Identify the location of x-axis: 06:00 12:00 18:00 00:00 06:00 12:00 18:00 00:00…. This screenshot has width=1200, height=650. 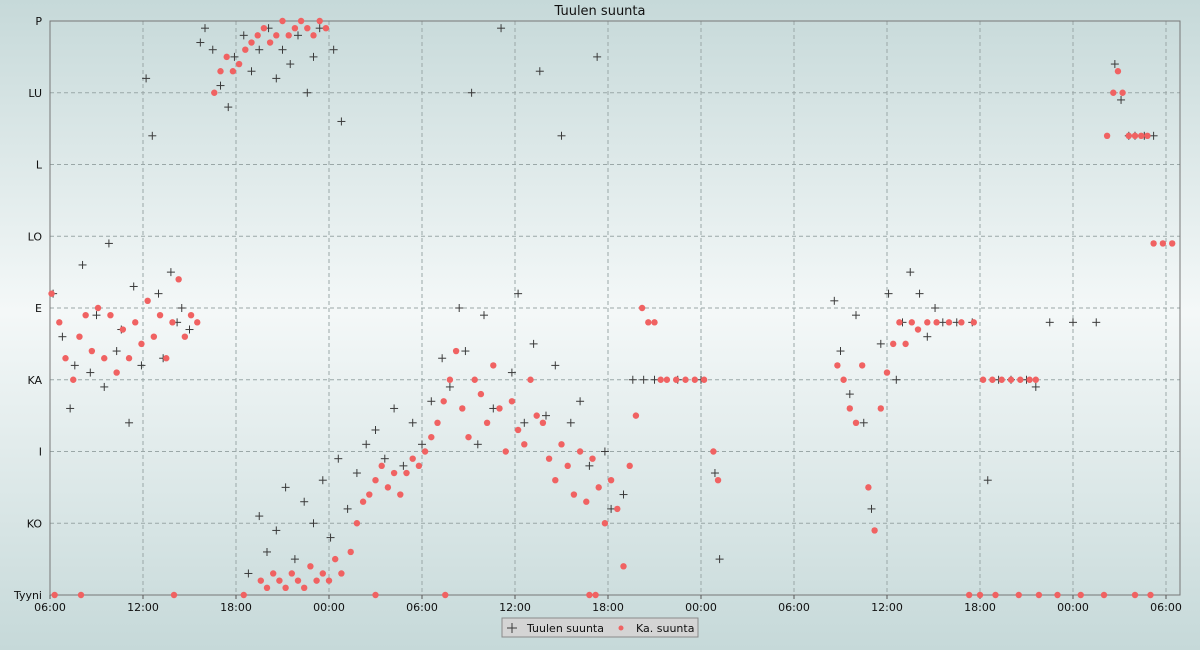
(608, 604).